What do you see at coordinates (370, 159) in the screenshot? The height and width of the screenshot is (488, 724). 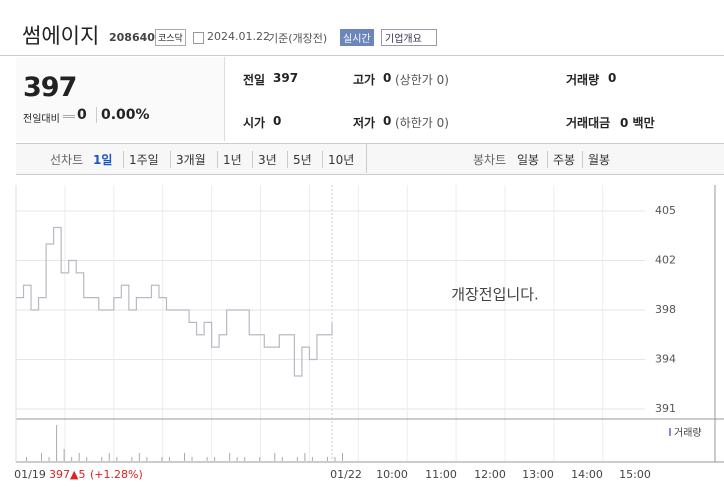 I see `tab-bar` at bounding box center [370, 159].